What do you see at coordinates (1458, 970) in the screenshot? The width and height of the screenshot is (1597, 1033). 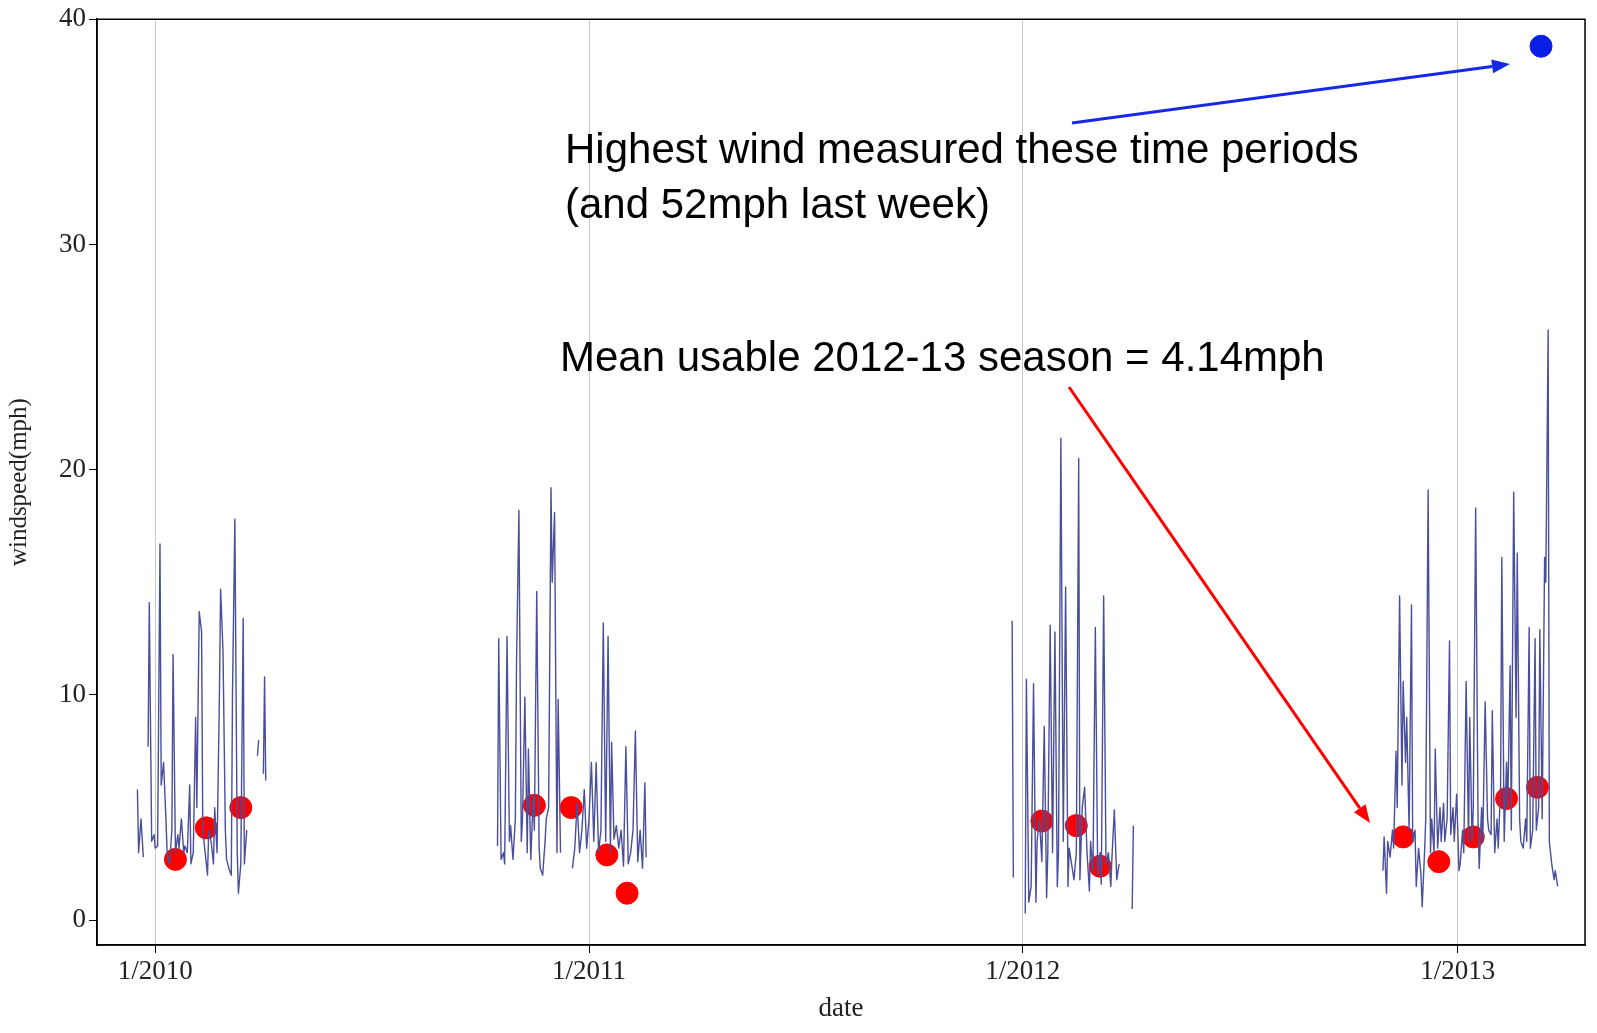 I see `x-tick-label: 1/2013` at bounding box center [1458, 970].